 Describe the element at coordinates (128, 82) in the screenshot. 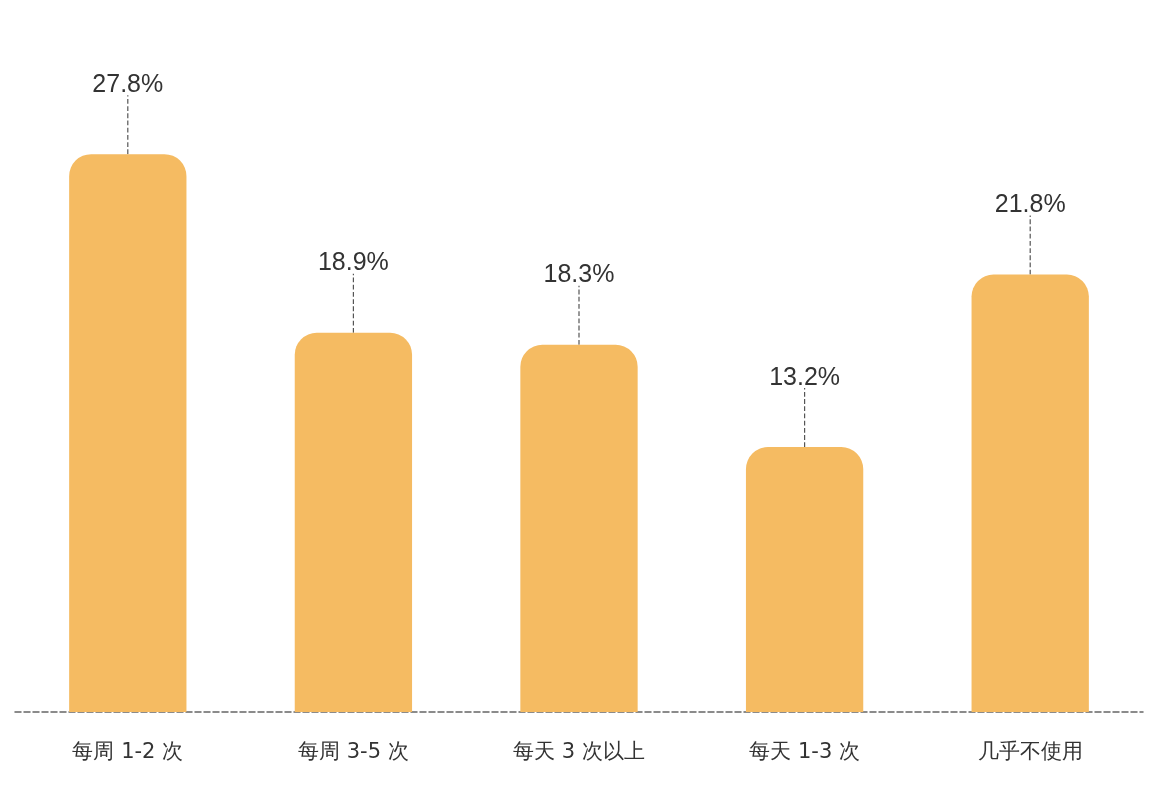

I see `data-label: 27.8%` at that location.